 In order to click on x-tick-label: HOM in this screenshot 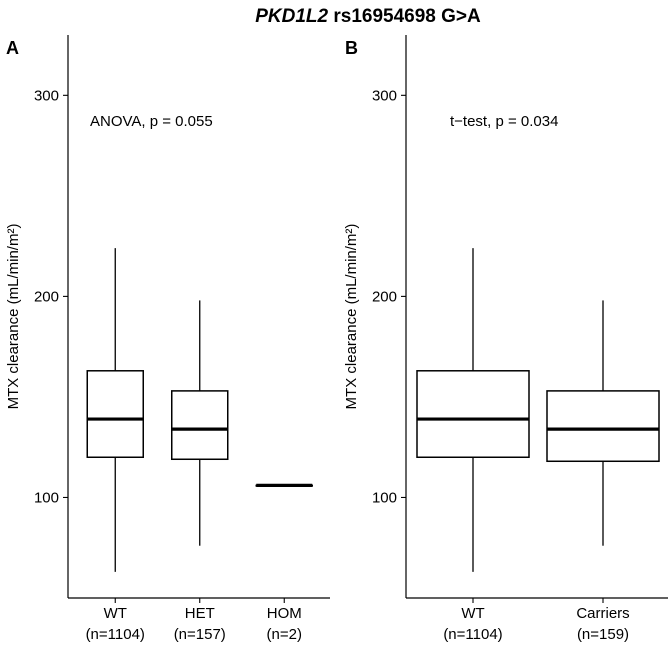, I will do `click(284, 613)`.